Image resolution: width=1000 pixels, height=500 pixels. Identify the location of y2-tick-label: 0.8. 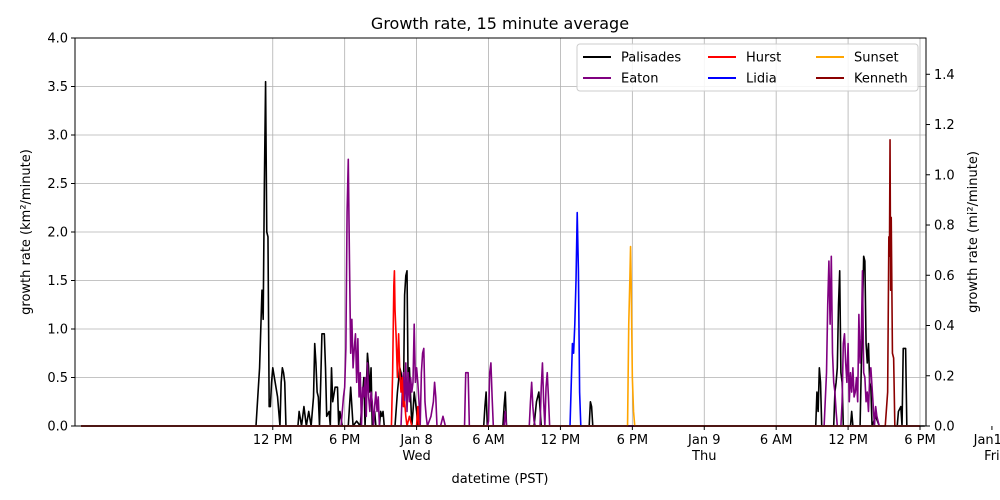
(944, 226).